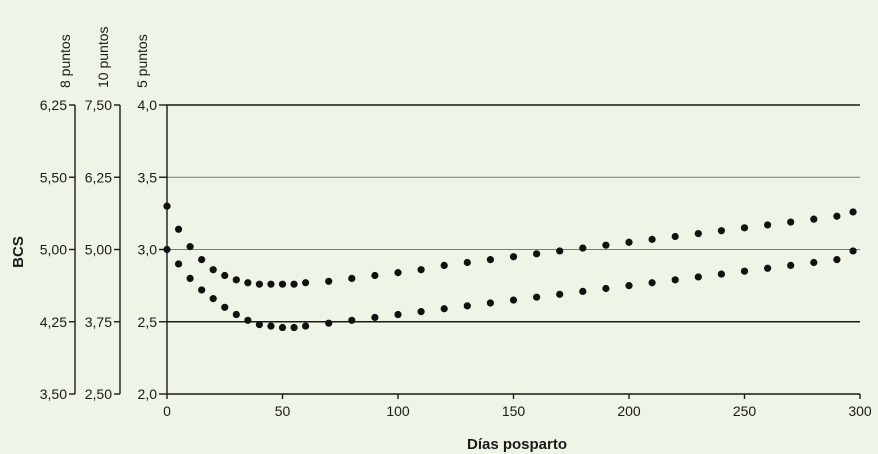 The width and height of the screenshot is (878, 454). Describe the element at coordinates (398, 411) in the screenshot. I see `x-tick-label: 100` at that location.